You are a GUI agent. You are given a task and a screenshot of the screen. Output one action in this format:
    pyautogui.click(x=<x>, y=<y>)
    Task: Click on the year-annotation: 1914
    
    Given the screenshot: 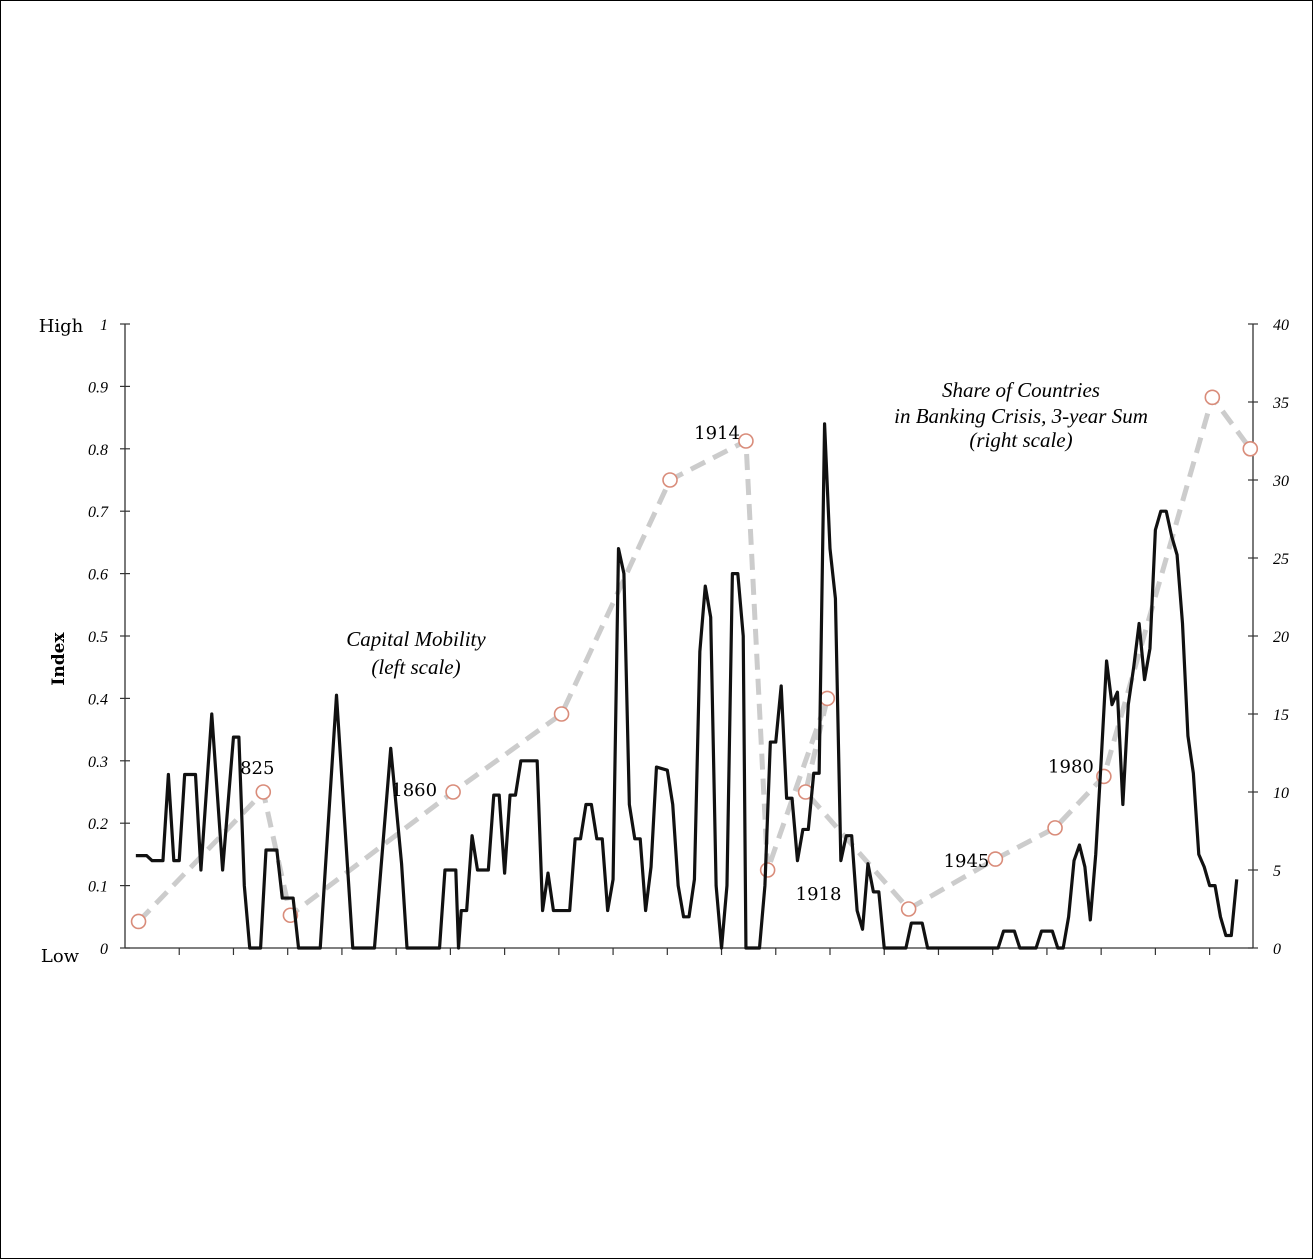 What is the action you would take?
    pyautogui.click(x=717, y=433)
    